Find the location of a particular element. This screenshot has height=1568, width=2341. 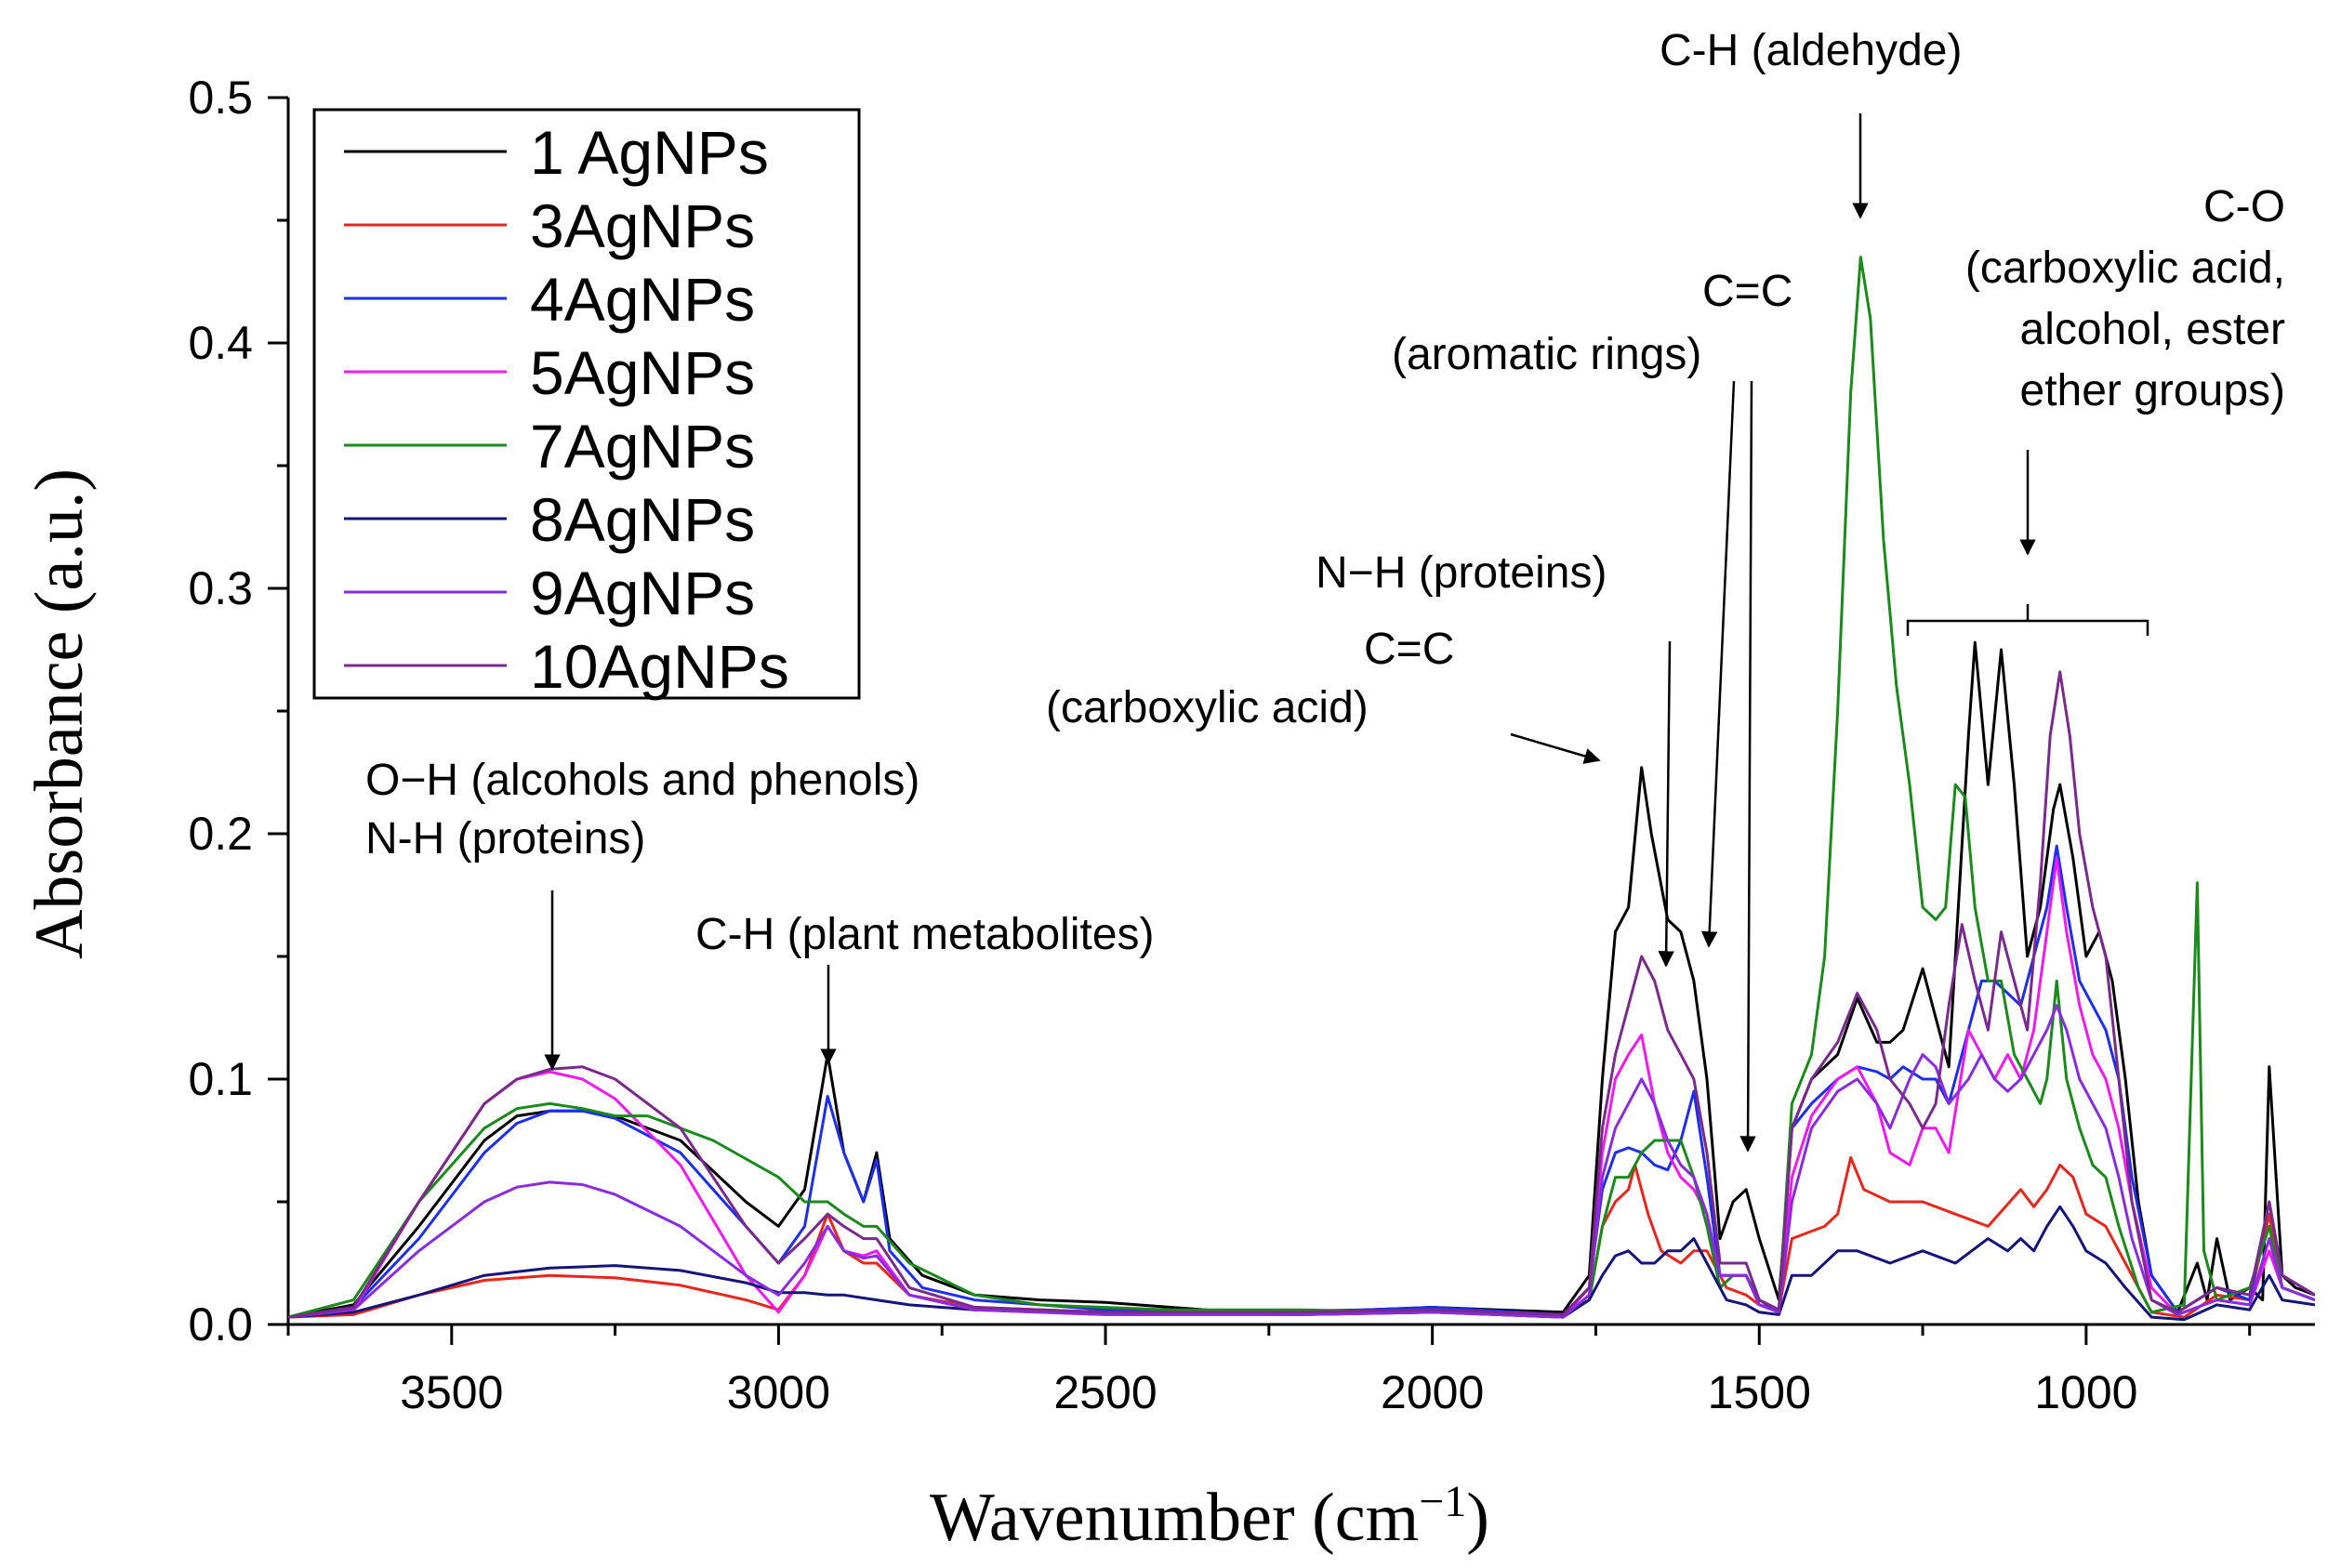

annotation-co-line4: ether groups) is located at coordinates (2153, 390).